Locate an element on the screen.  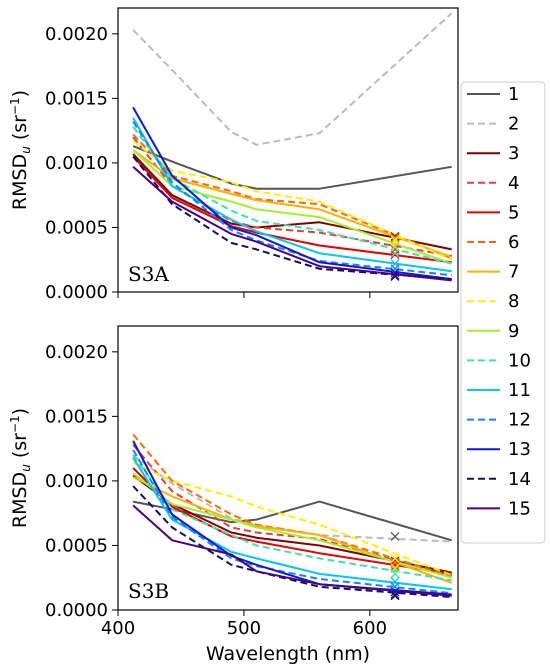
y-tick-label-s3a-2: 0.0010 is located at coordinates (76, 163).